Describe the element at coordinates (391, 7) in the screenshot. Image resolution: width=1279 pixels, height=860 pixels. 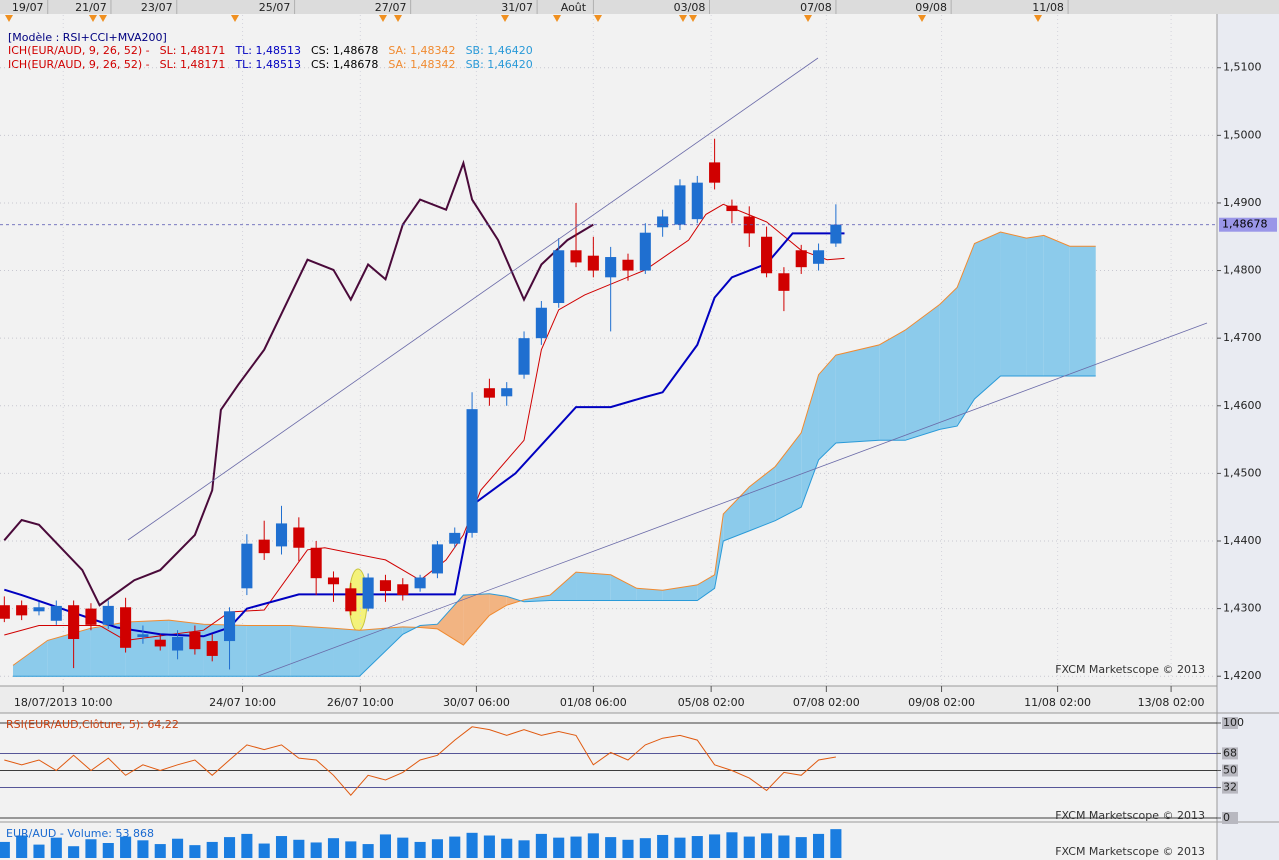
I see `top-date-label: 27/07` at that location.